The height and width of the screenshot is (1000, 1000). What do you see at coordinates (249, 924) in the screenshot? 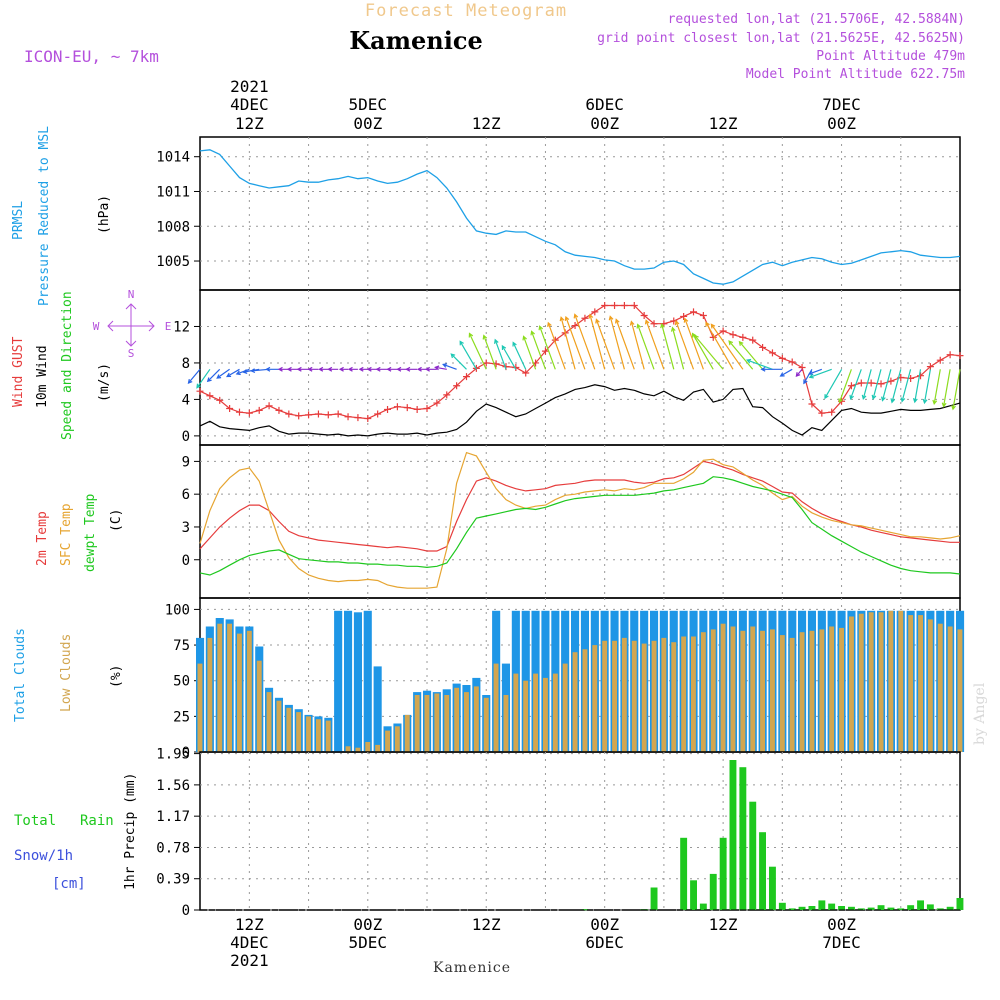
I see `bottom-time-label: 12Z` at bounding box center [249, 924].